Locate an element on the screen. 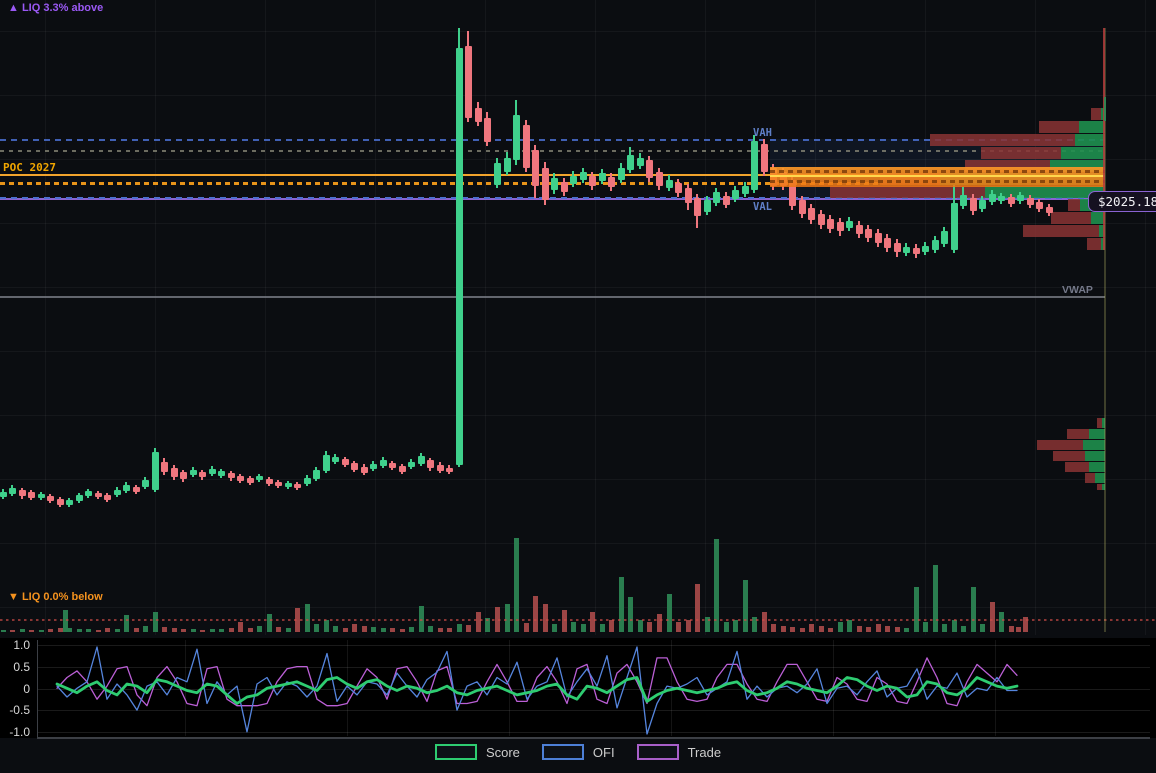 The height and width of the screenshot is (773, 1156). triangle-down-icon: ▼ is located at coordinates (13, 597).